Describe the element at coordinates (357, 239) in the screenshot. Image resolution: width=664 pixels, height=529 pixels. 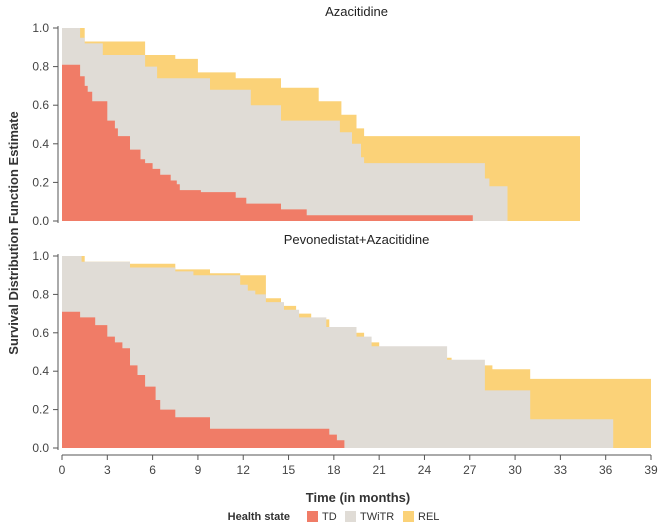
I see `panel-title: Pevonedistat+Azacitidine` at that location.